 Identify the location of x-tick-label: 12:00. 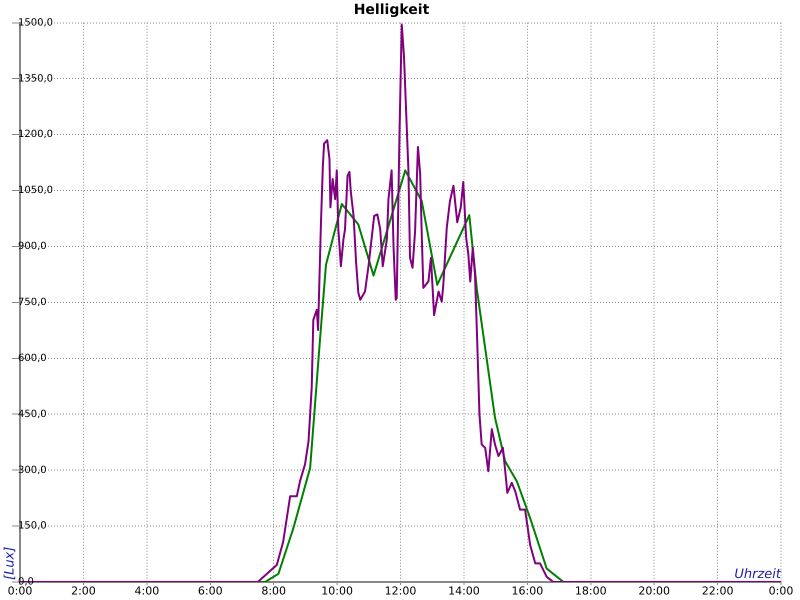
(400, 591).